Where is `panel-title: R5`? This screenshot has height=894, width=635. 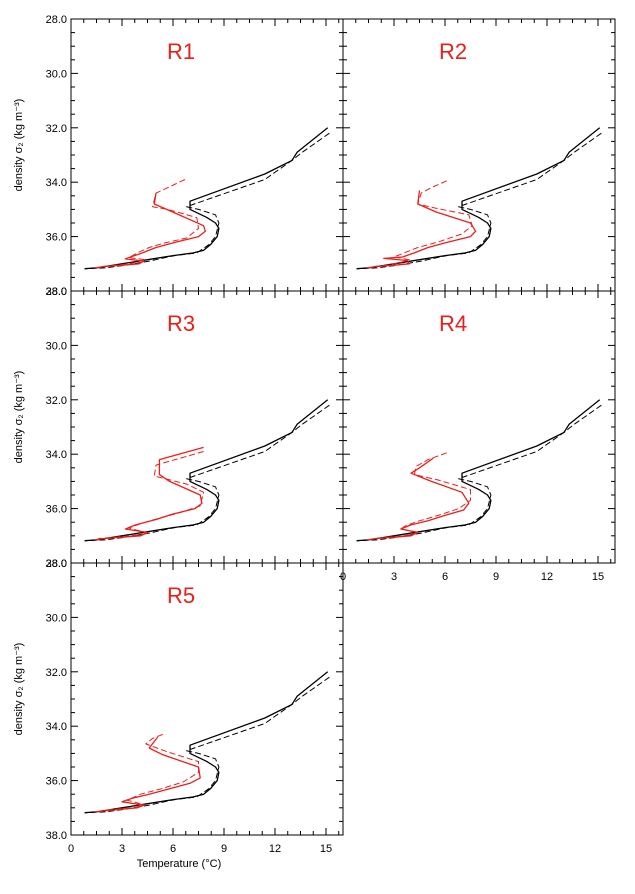
panel-title: R5 is located at coordinates (181, 595).